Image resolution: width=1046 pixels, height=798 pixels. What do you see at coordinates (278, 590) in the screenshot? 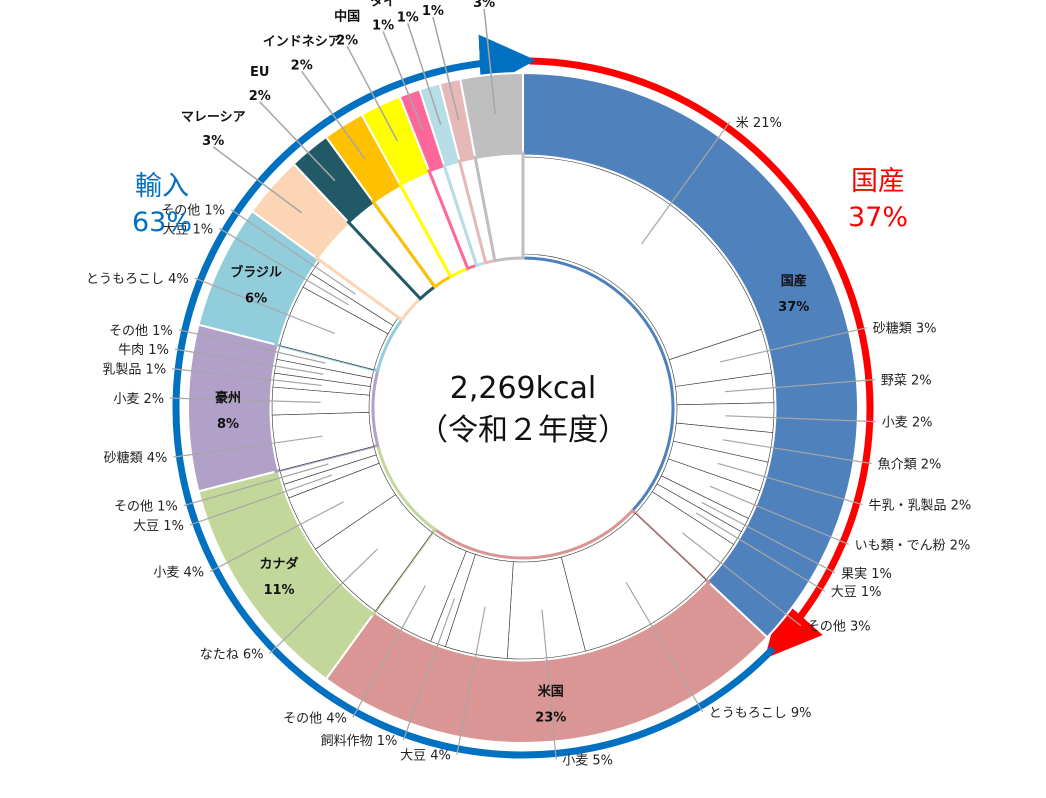
I see `outer-pct-item-2: 11%` at bounding box center [278, 590].